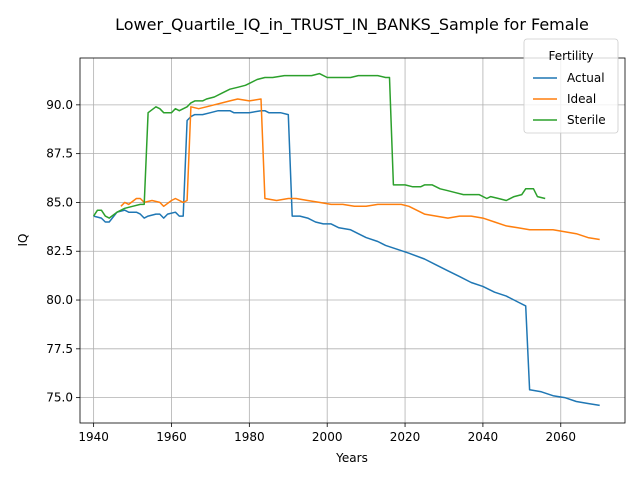  What do you see at coordinates (93, 437) in the screenshot?
I see `x-tick-label: 1940` at bounding box center [93, 437].